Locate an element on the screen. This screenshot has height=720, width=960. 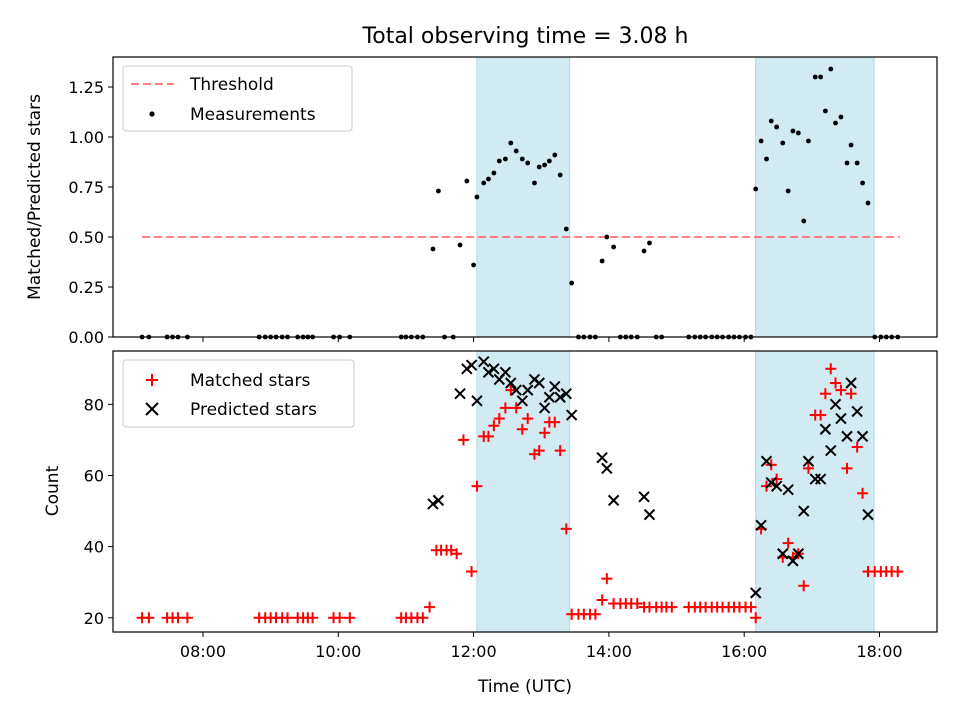
bottom-legend: Matched stars Predicted stars is located at coordinates (238, 393).